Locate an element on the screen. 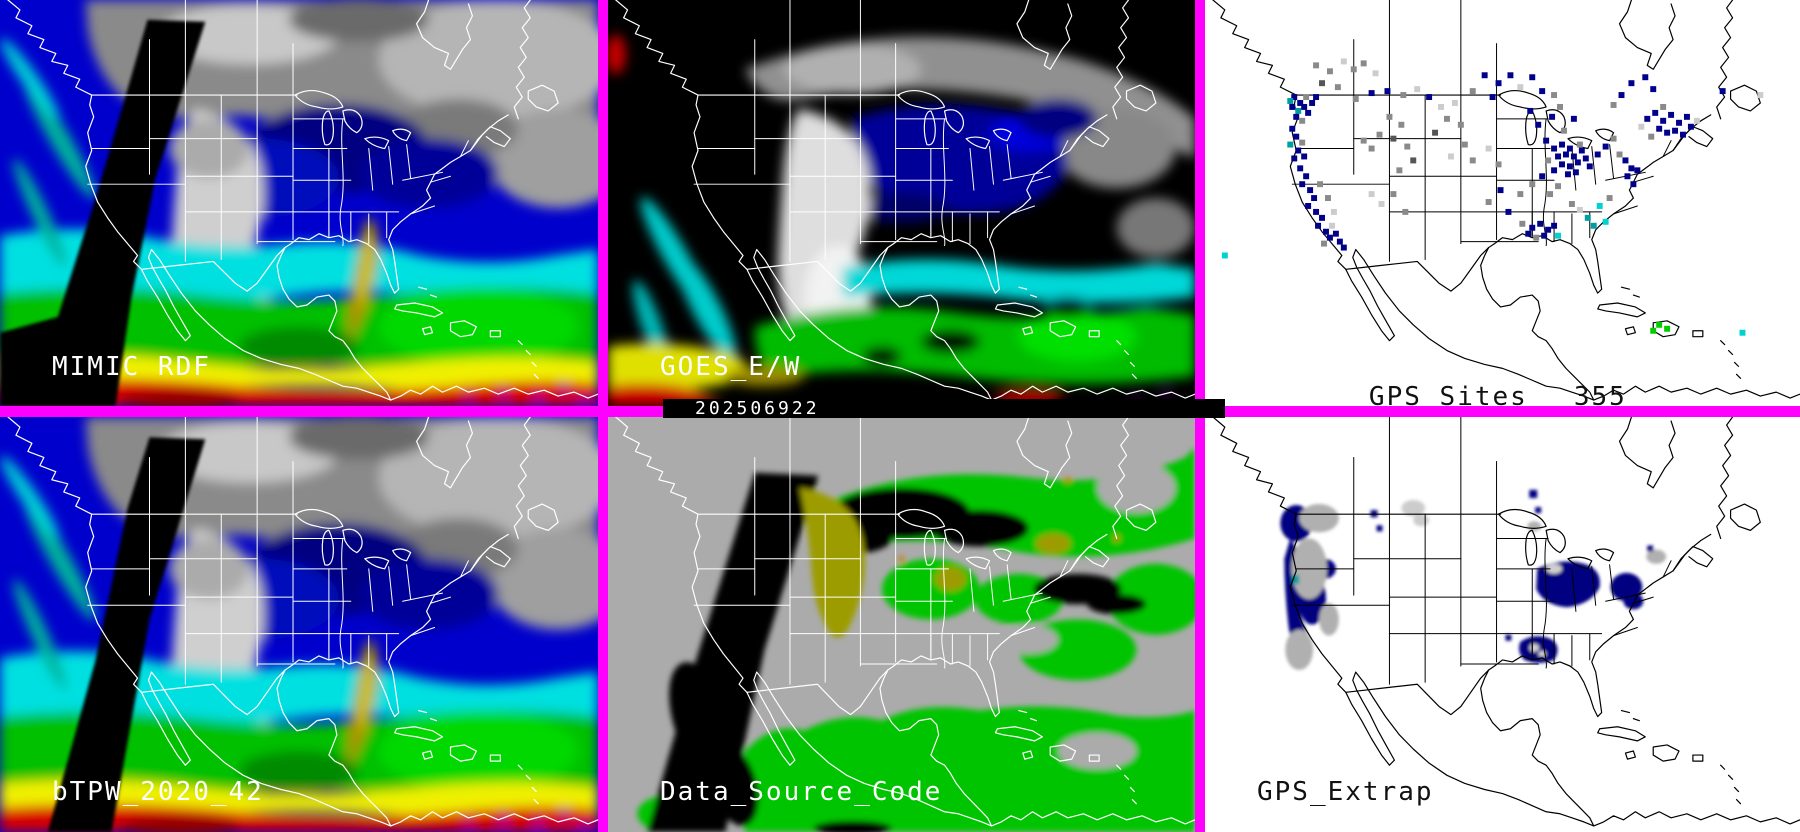  panel-label-data-source-code: Data_Source_Code is located at coordinates (801, 792).